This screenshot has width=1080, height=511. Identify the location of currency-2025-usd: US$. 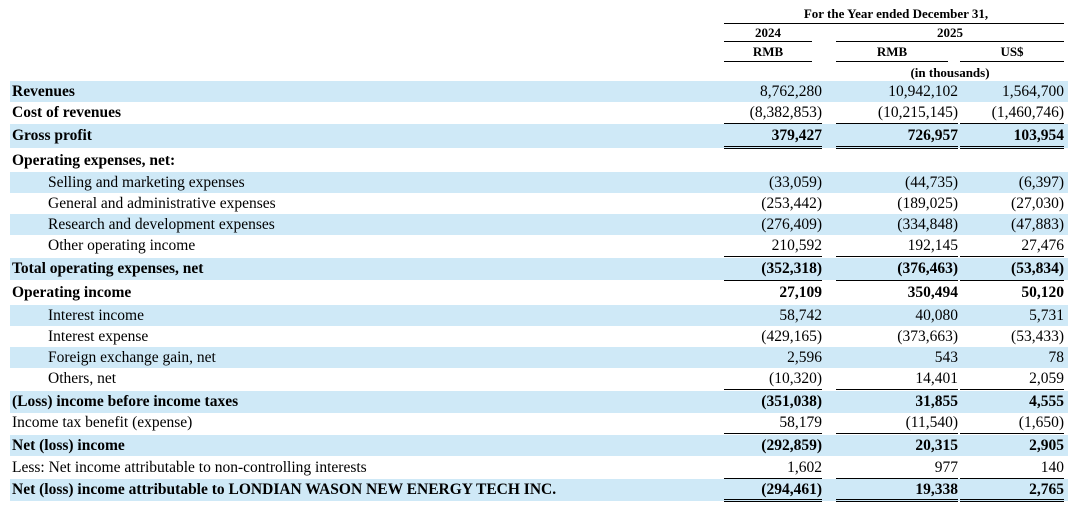
(1012, 51).